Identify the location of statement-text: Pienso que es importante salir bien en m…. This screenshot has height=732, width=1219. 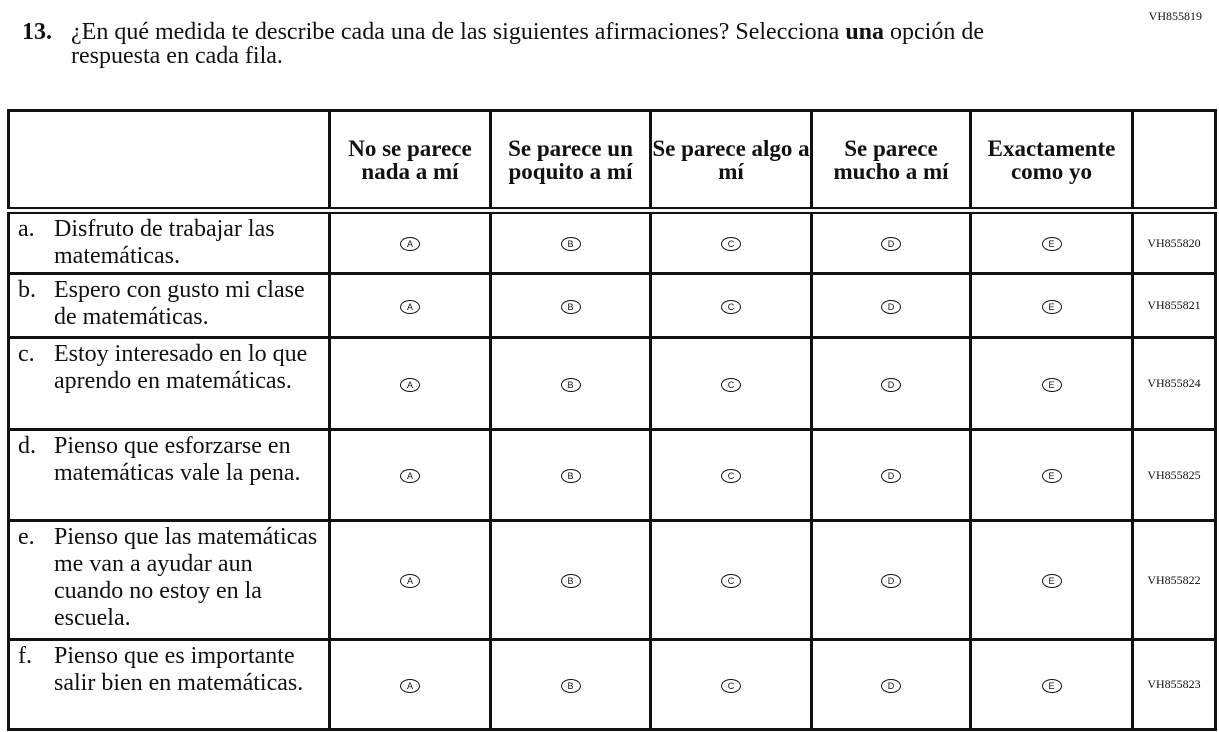
(179, 669).